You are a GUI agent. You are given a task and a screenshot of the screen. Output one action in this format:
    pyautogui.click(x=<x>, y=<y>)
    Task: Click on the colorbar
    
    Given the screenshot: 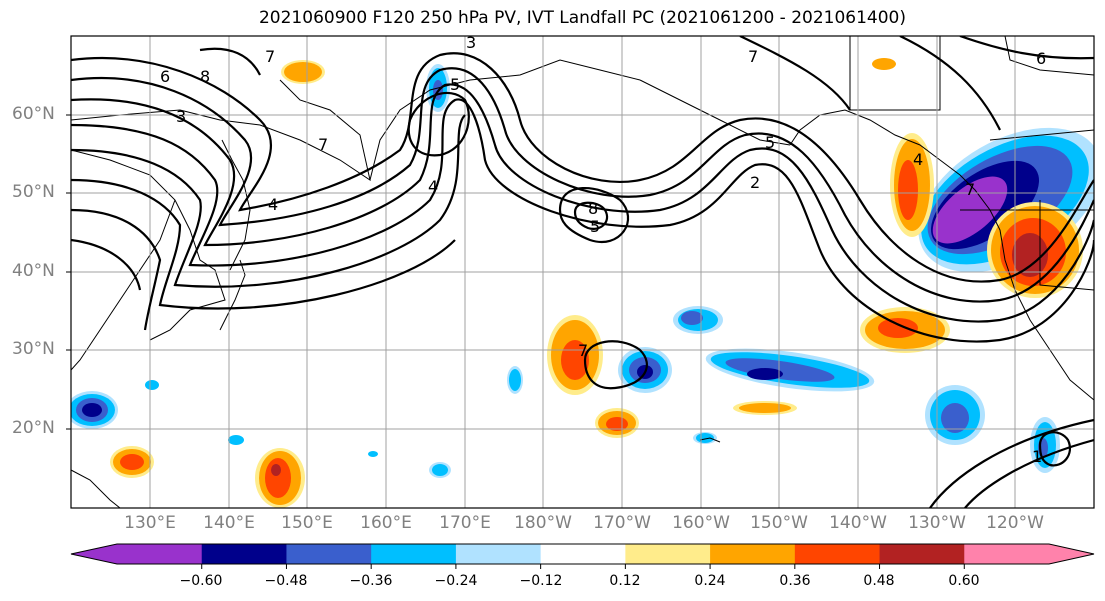 What is the action you would take?
    pyautogui.click(x=582, y=556)
    